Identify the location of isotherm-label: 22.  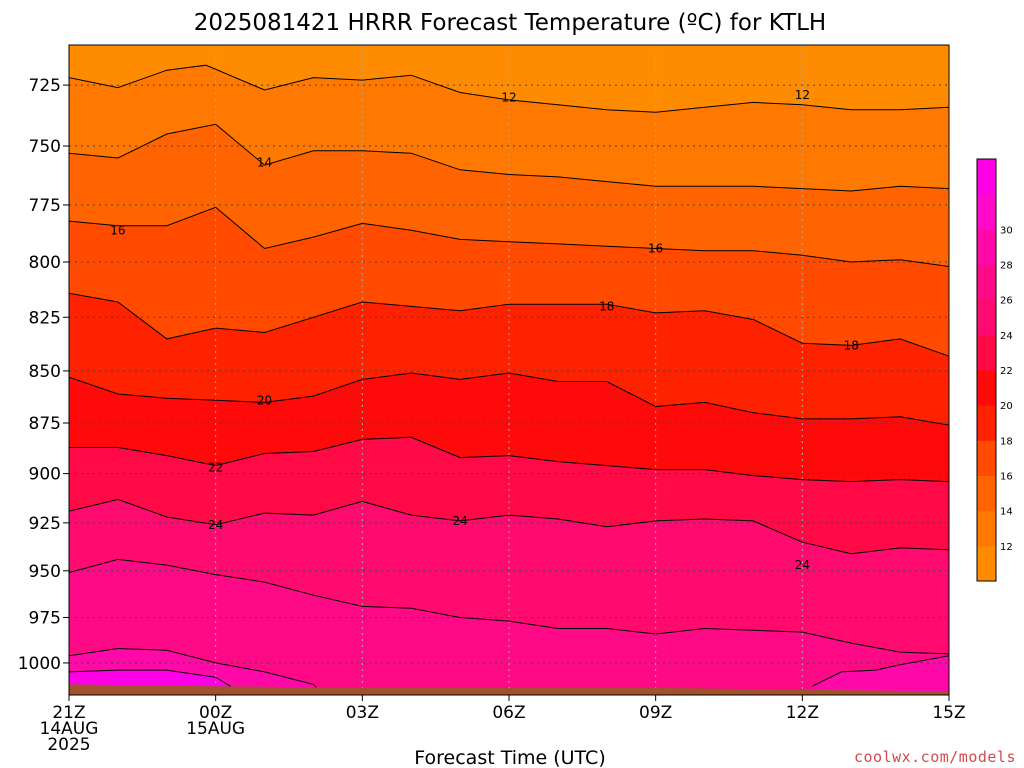
(215, 468).